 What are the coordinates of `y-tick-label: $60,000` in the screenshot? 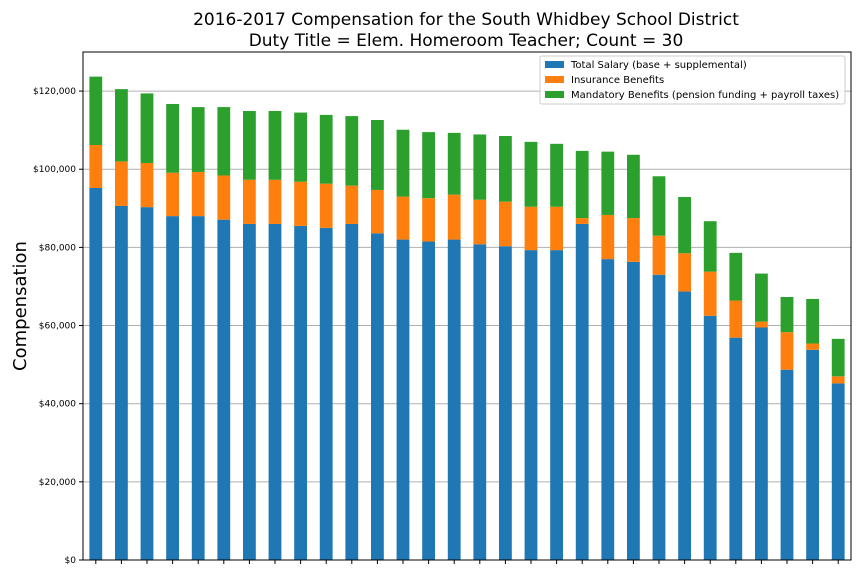 It's located at (57, 327).